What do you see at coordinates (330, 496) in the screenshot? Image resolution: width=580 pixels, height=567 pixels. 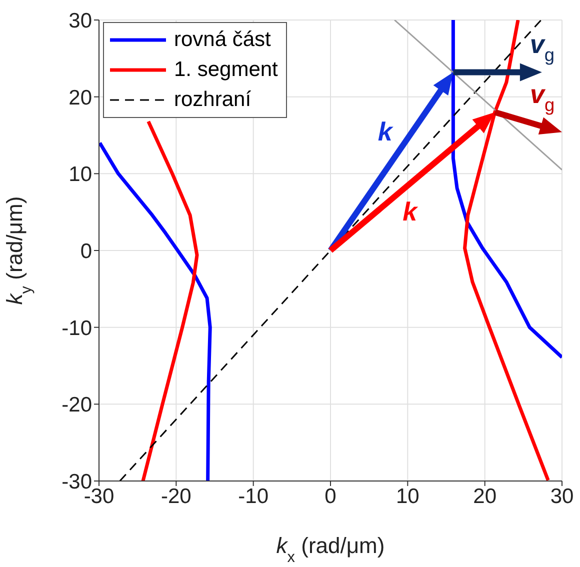 I see `x-tick-label: 0` at bounding box center [330, 496].